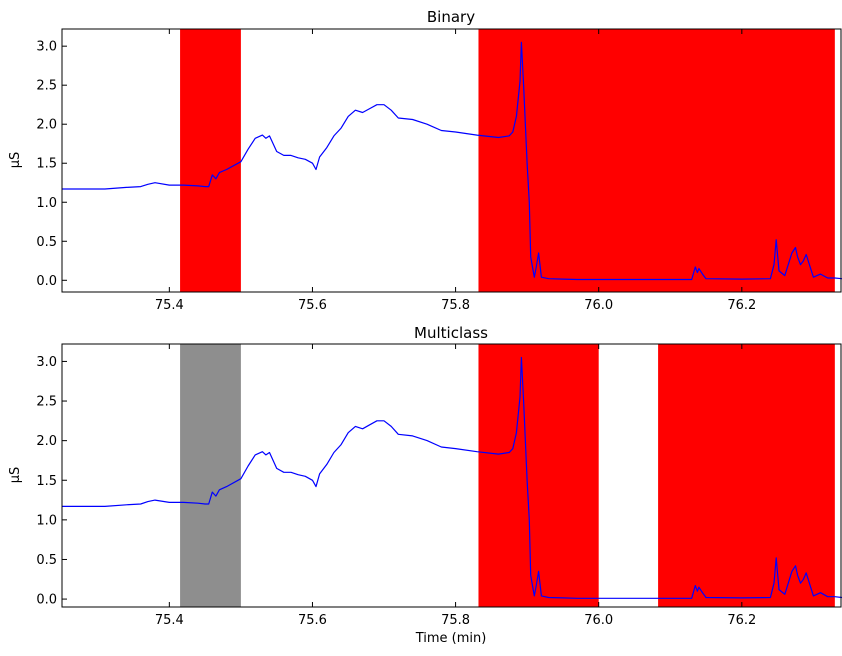 The height and width of the screenshot is (656, 842). Describe the element at coordinates (598, 305) in the screenshot. I see `binary-x-tick-label: 76.0` at that location.